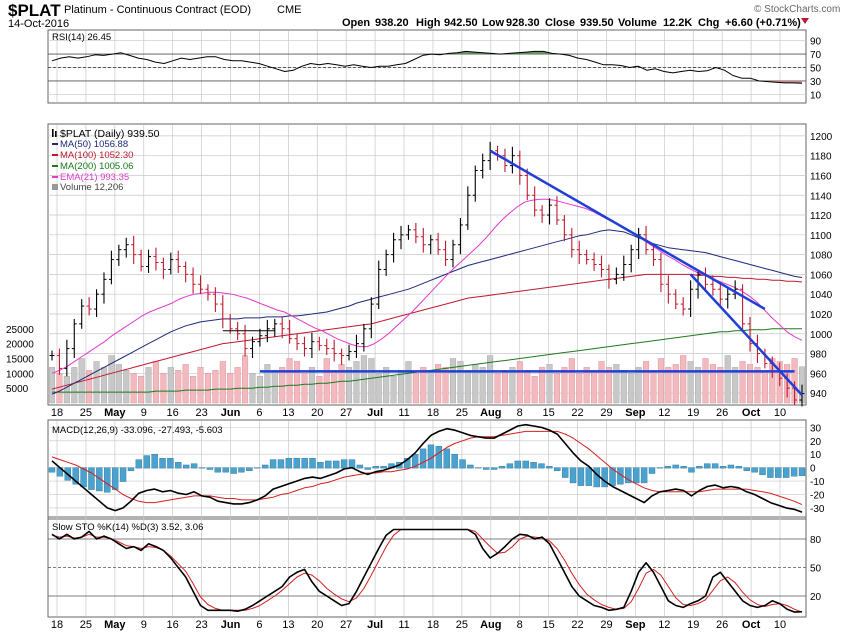 Image resolution: width=850 pixels, height=633 pixels. I want to click on price-tick-label: 1140, so click(821, 196).